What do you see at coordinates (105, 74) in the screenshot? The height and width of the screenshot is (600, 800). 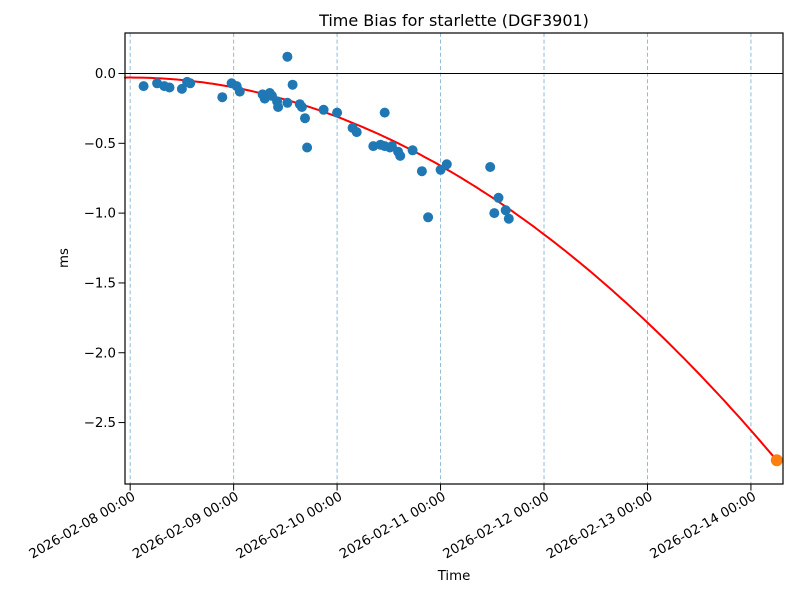 I see `y-tick-label: 0.0` at bounding box center [105, 74].